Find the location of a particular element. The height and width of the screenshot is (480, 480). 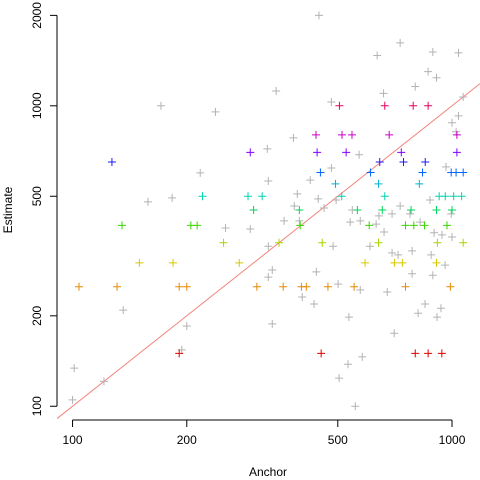

x-tick-label: 100 is located at coordinates (73, 440).